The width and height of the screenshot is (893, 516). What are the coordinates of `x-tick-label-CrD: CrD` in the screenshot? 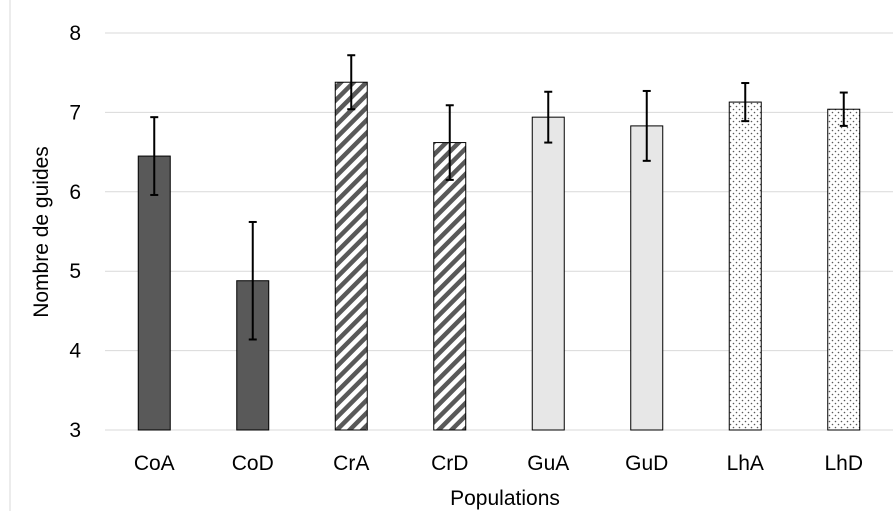 It's located at (449, 463).